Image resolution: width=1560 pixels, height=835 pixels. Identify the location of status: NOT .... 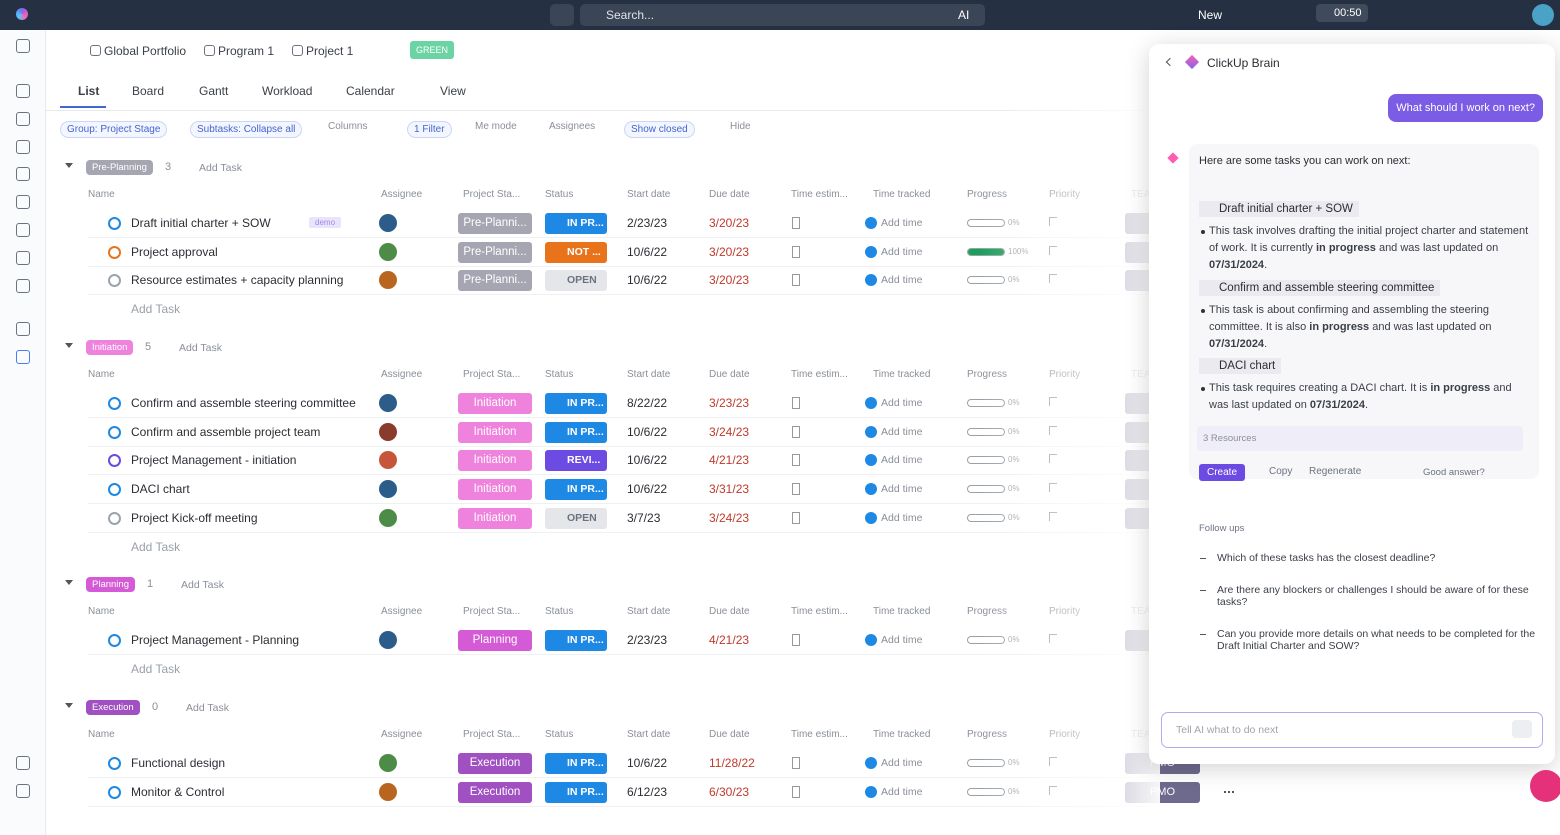
(576, 252).